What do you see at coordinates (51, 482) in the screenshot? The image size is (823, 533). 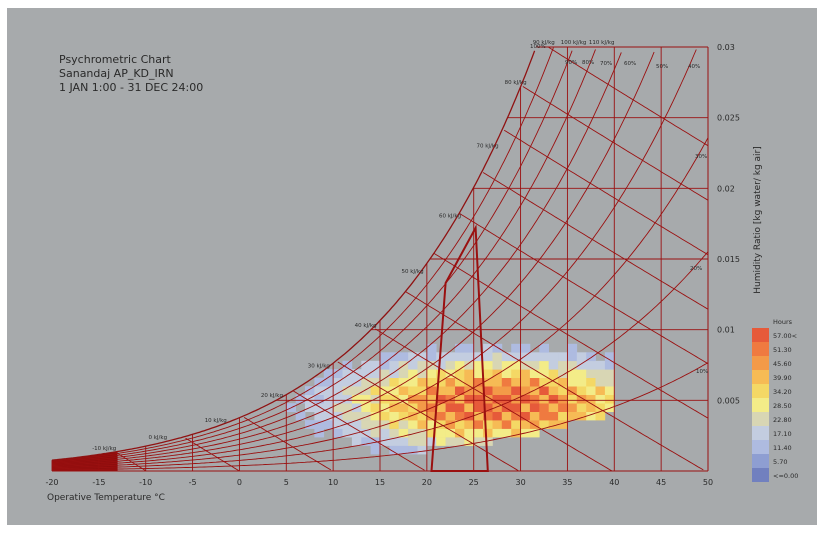 I see `x-tick-label: -20` at bounding box center [51, 482].